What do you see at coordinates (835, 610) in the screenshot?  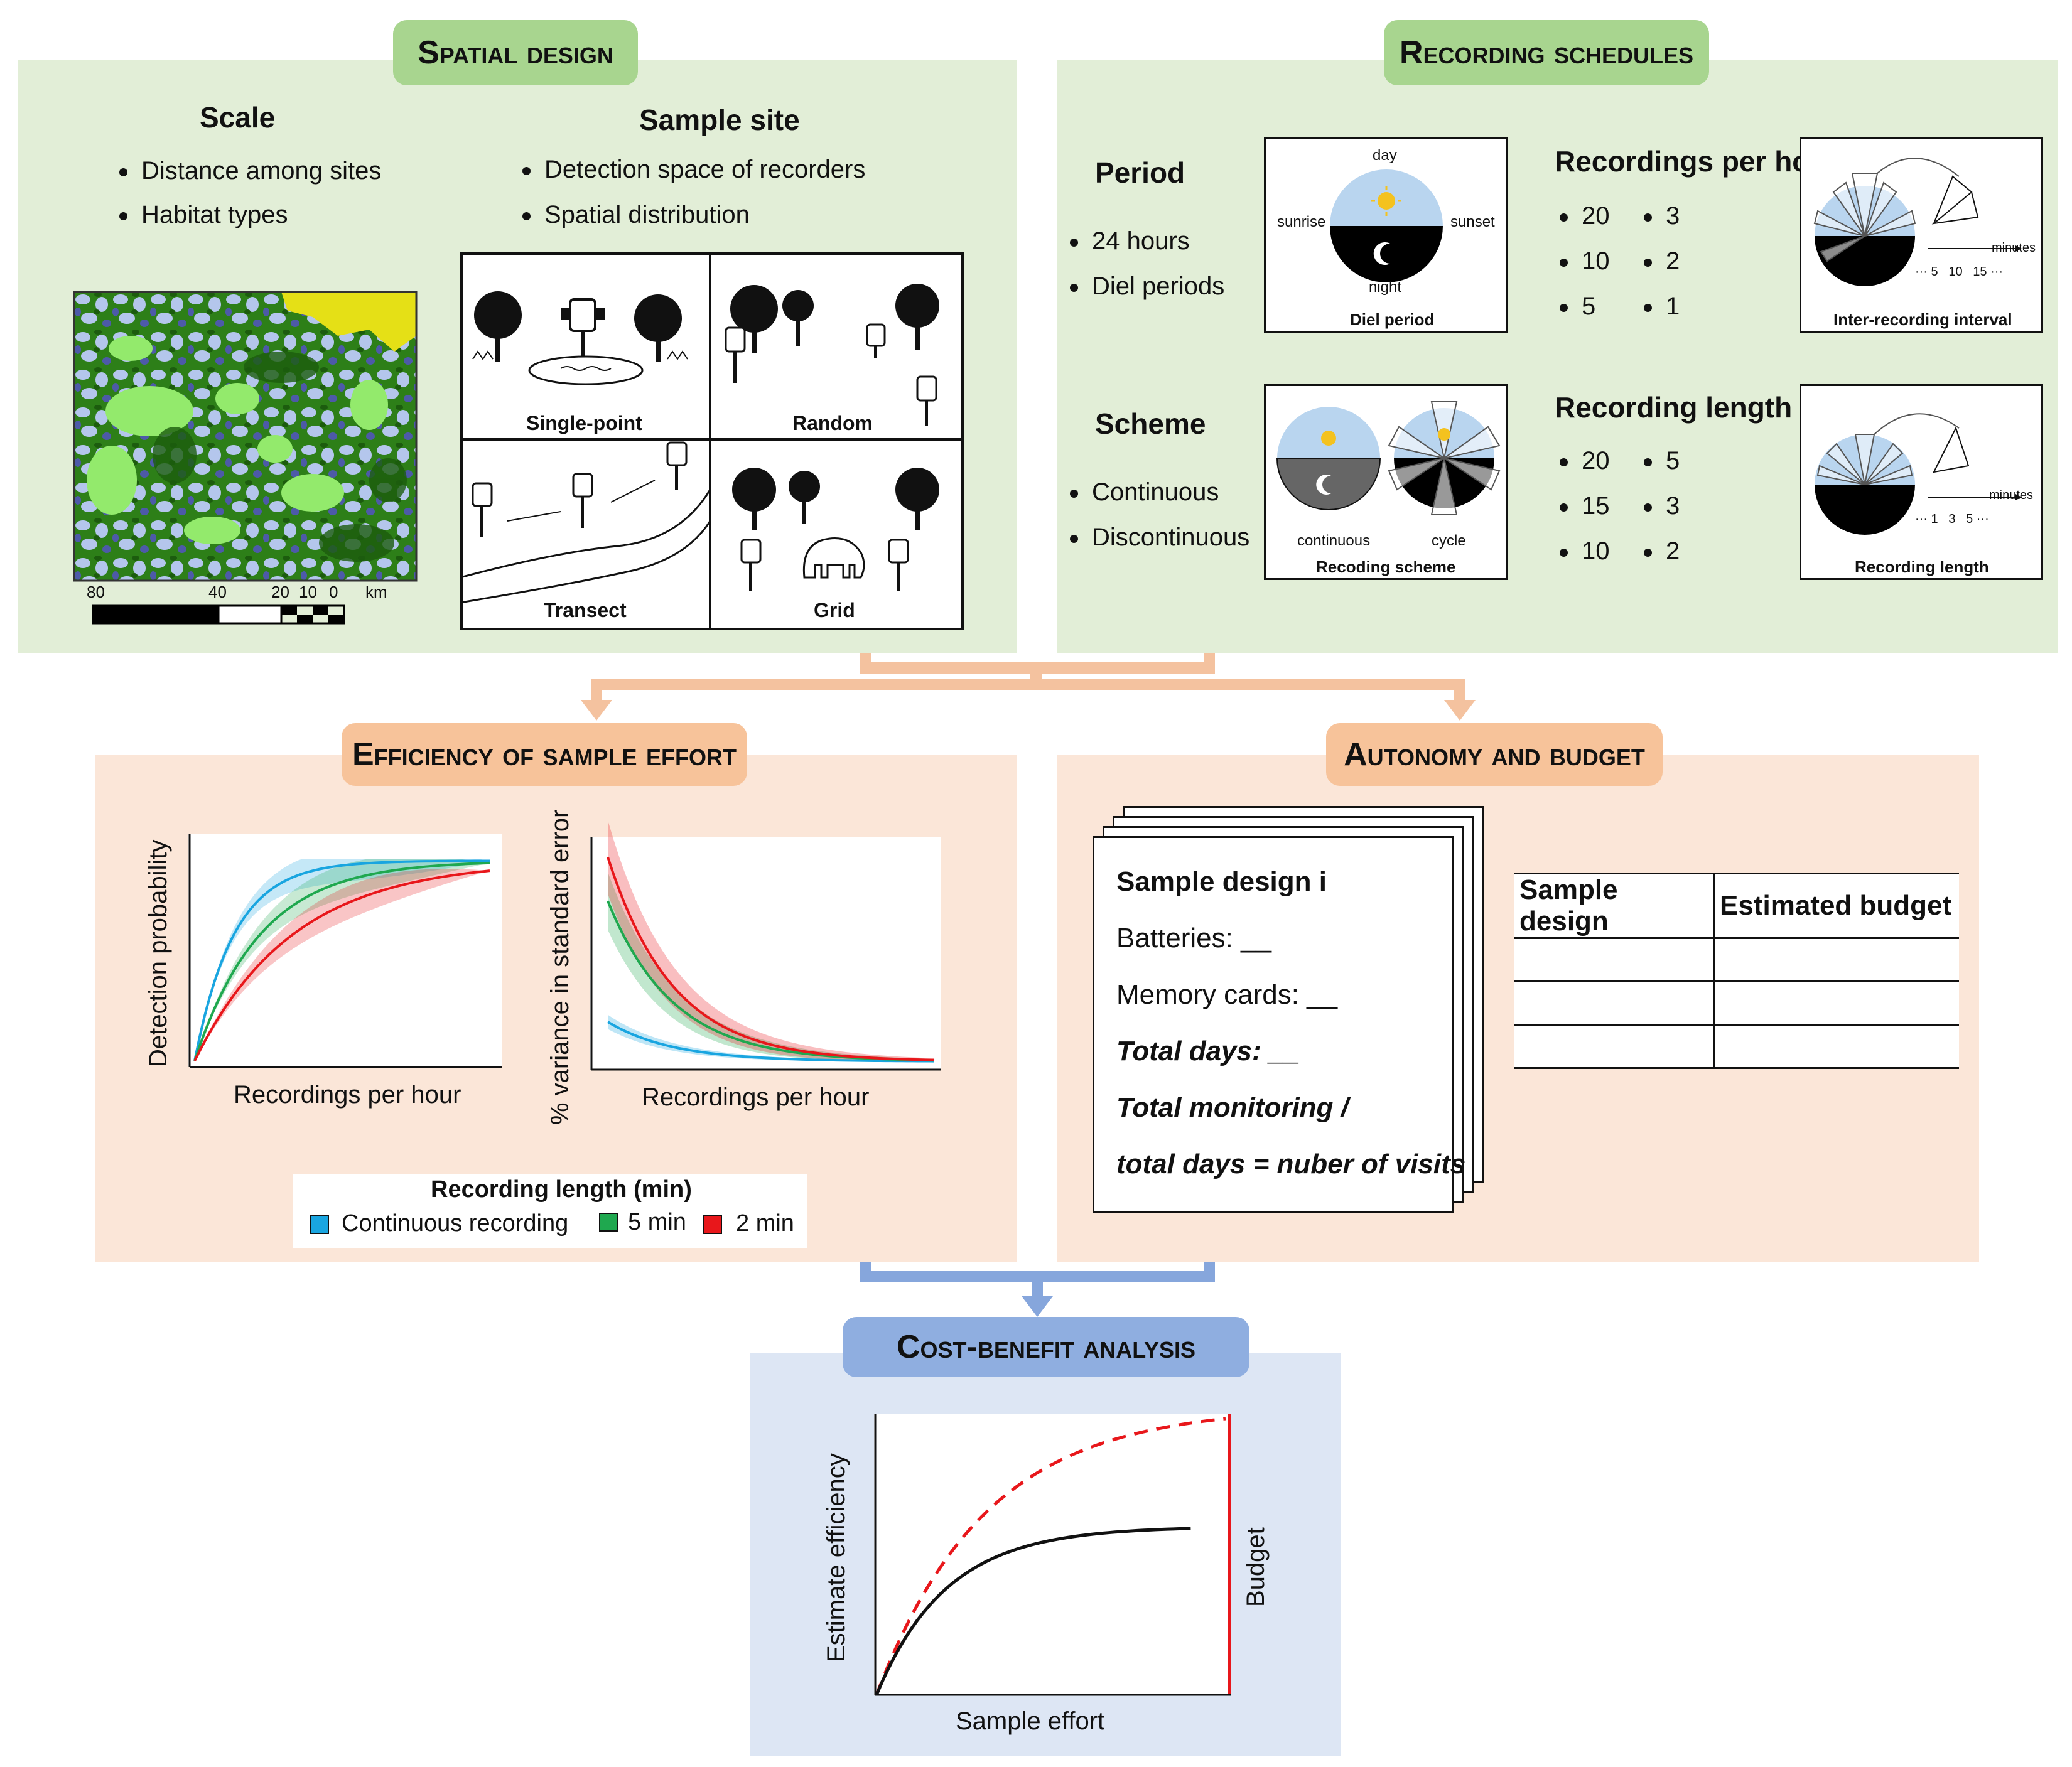 I see `design-label-grid: Grid` at bounding box center [835, 610].